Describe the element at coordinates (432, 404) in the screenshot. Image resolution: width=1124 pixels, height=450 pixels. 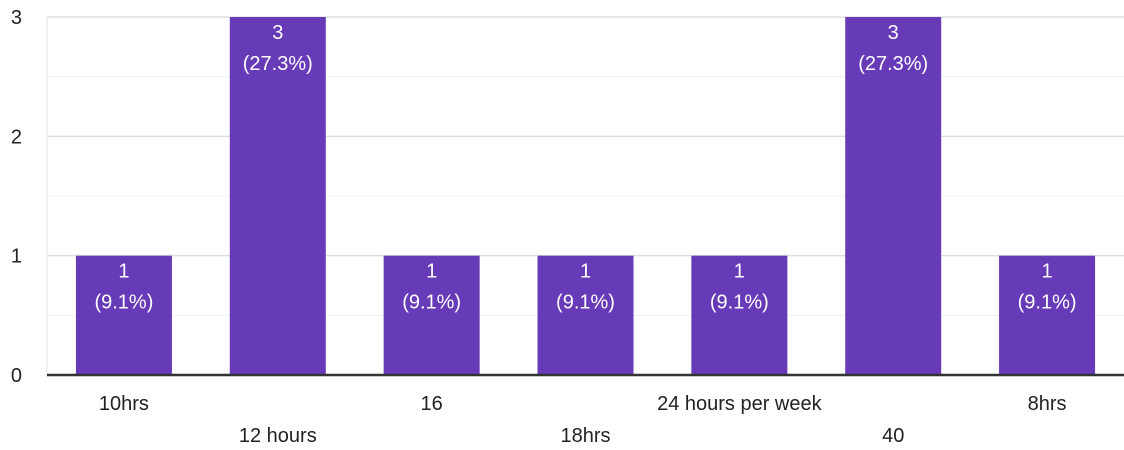
I see `x-tick-label: 16` at that location.